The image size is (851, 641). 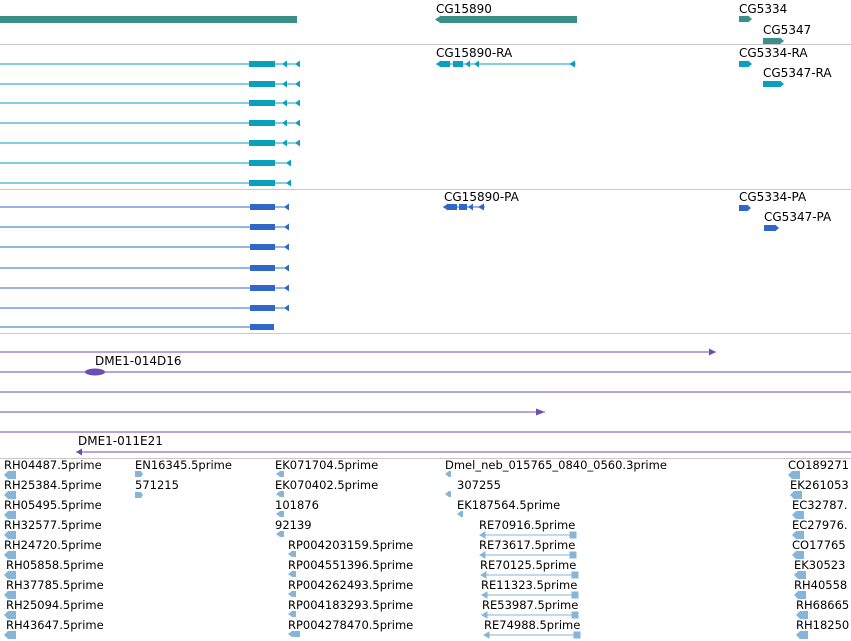 What do you see at coordinates (425, 372) in the screenshot?
I see `clone-dme1-014d16` at bounding box center [425, 372].